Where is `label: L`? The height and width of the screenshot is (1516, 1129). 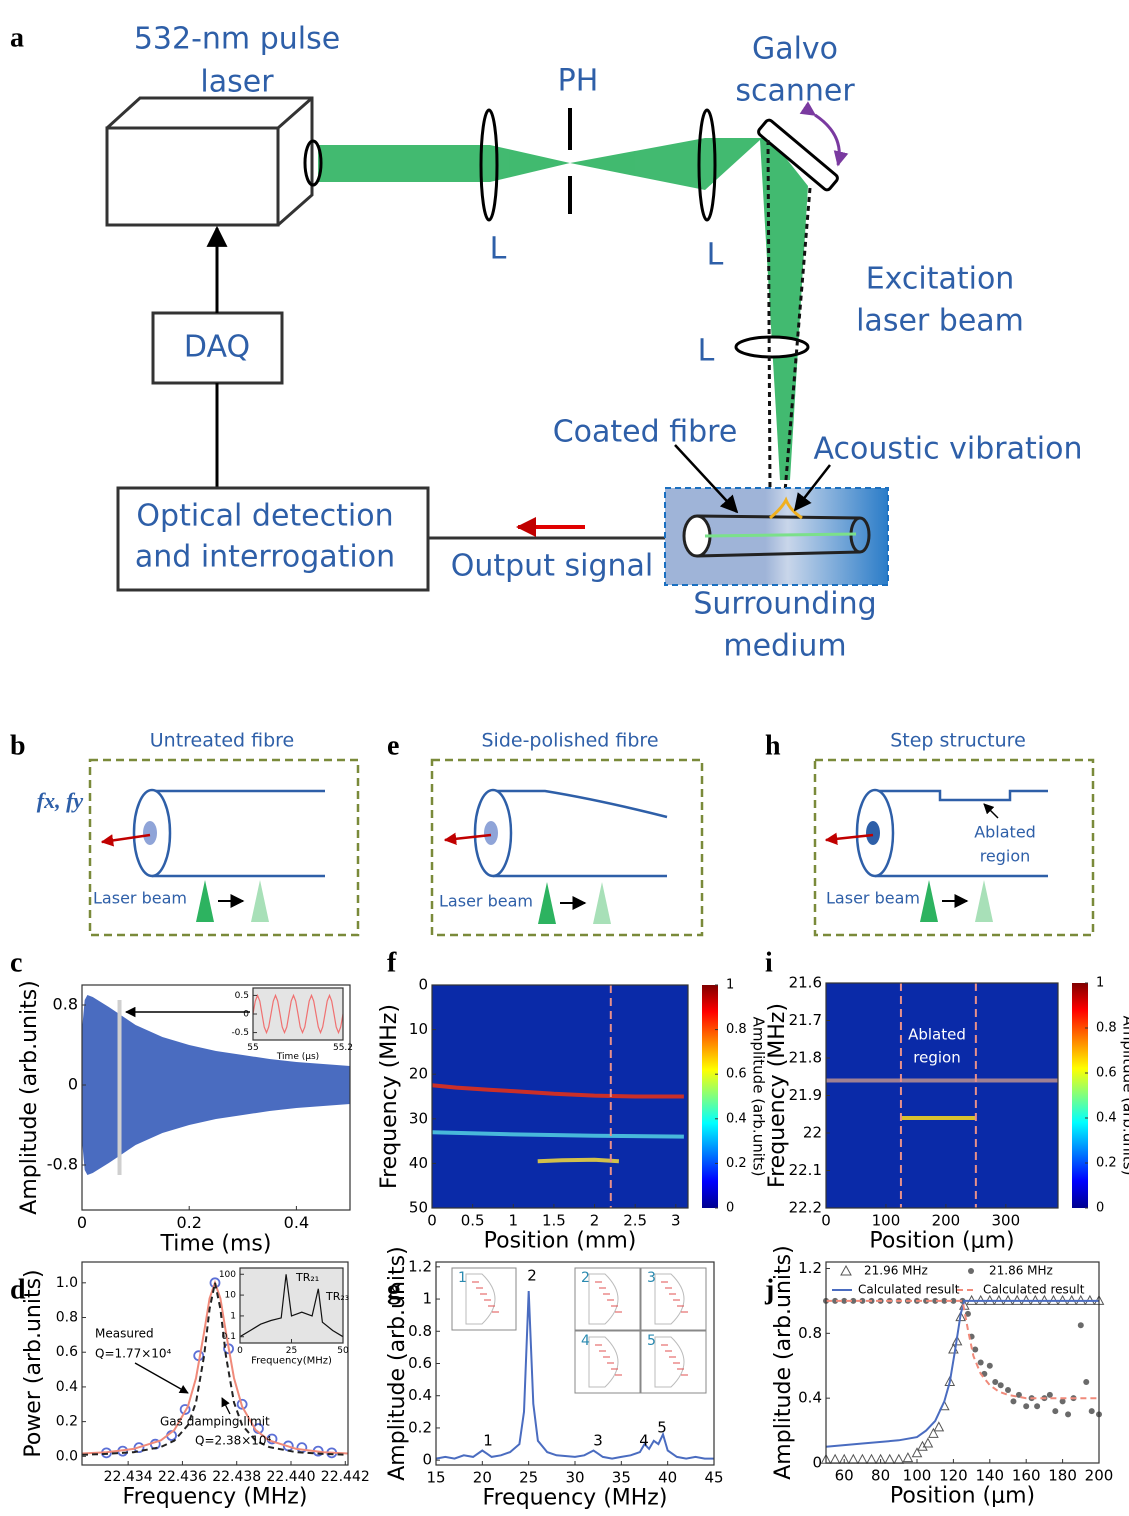 label: L is located at coordinates (706, 351).